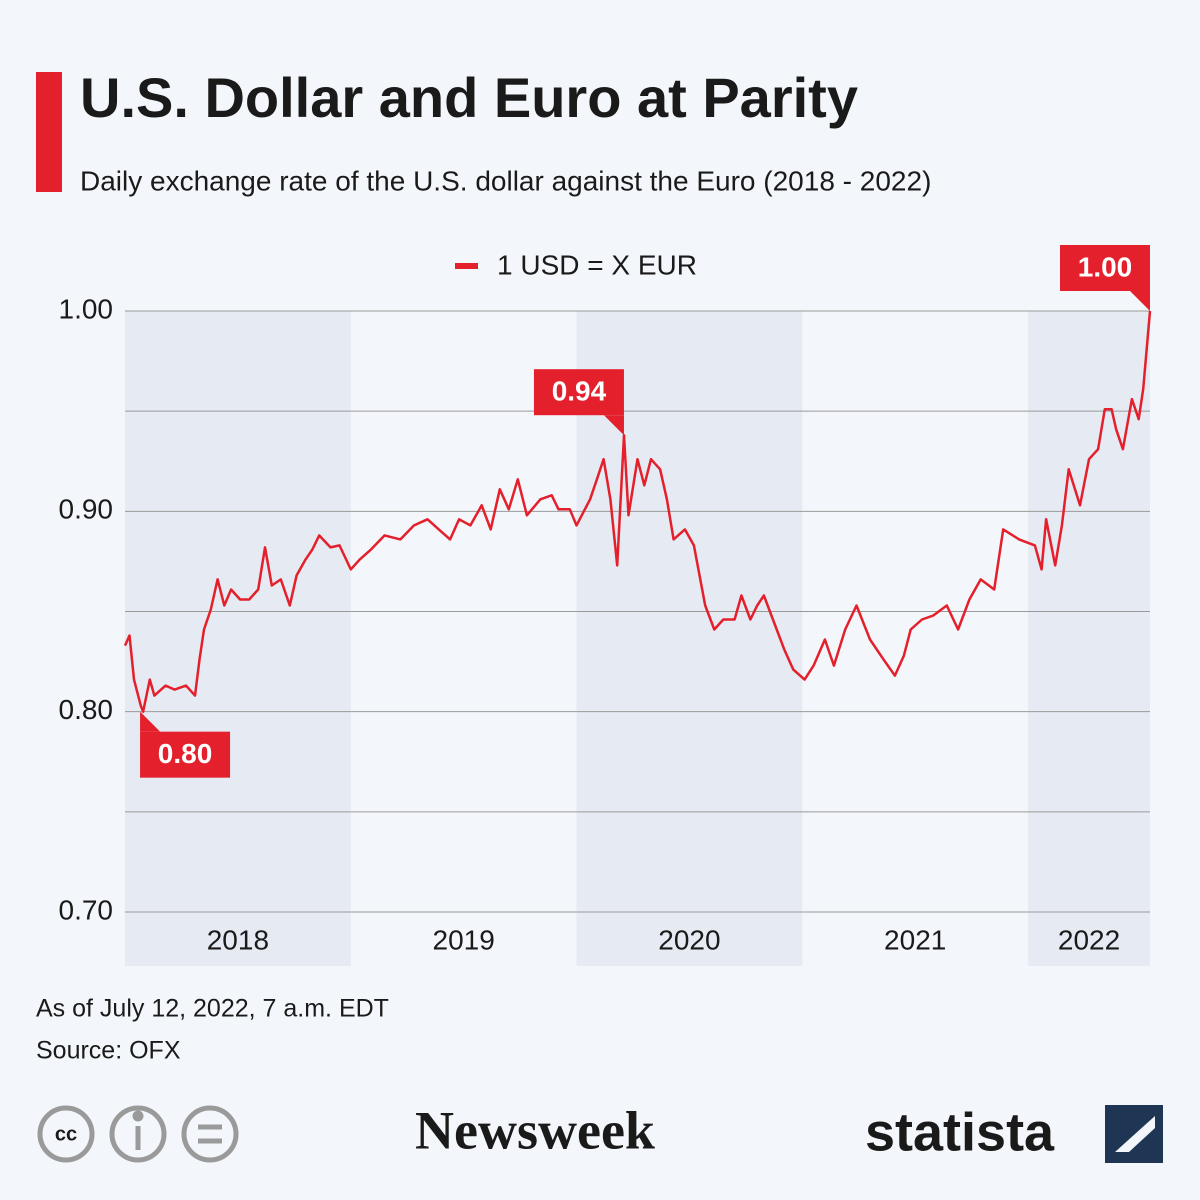 The width and height of the screenshot is (1200, 1200). Describe the element at coordinates (138, 1134) in the screenshot. I see `license-icons` at that location.